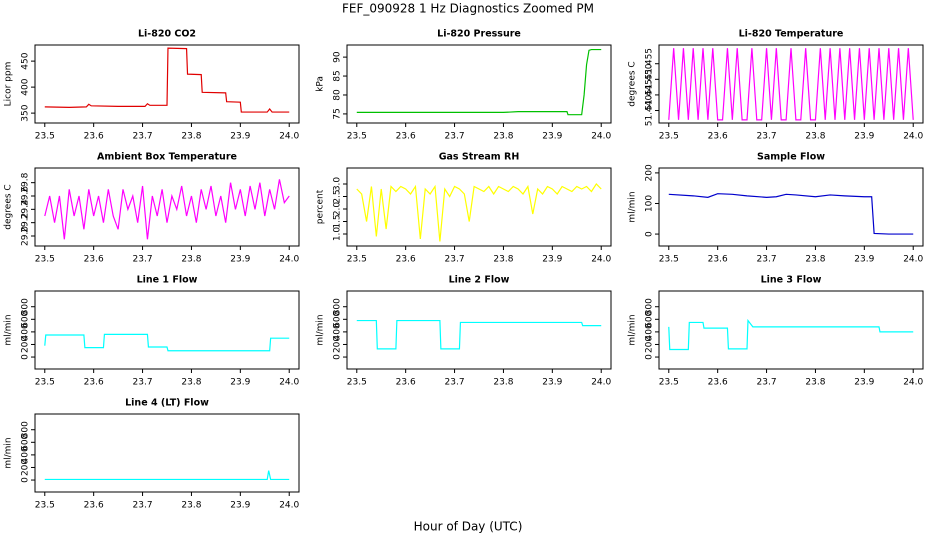 Image resolution: width=936 pixels, height=540 pixels. Describe the element at coordinates (338, 184) in the screenshot. I see `y-tick-label: 3.0` at that location.